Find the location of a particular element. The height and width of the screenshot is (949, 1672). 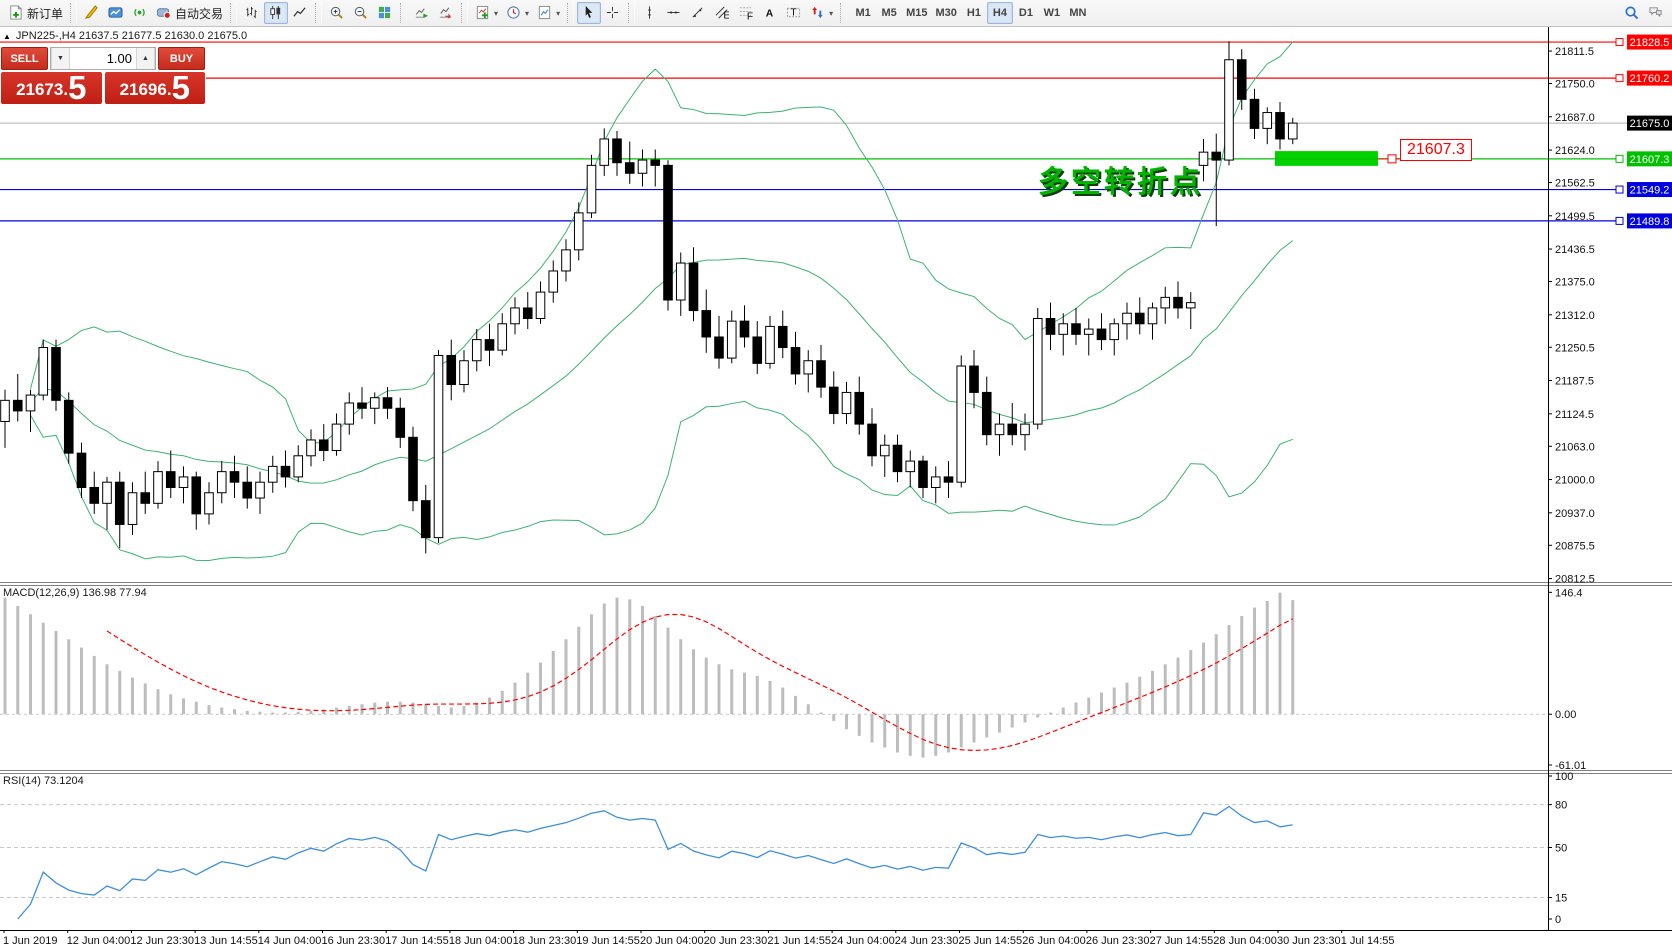

profiles-button is located at coordinates (116, 13).